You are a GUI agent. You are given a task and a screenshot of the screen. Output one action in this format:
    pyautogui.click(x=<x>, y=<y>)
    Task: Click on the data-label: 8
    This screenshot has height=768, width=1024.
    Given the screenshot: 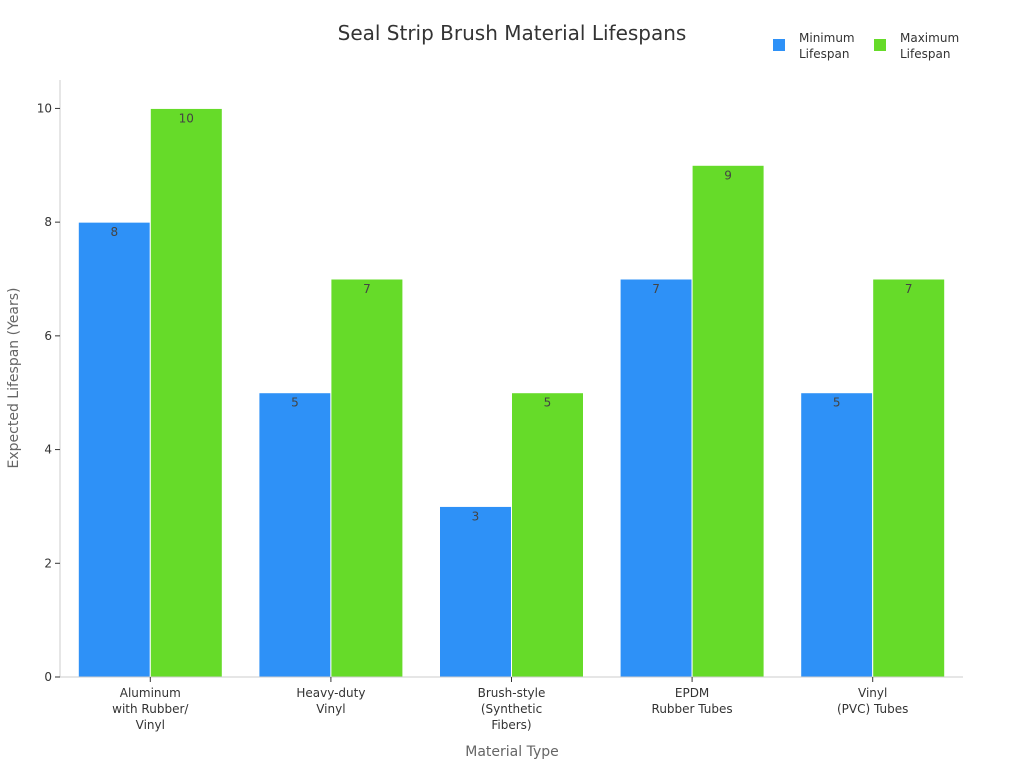 What is the action you would take?
    pyautogui.click(x=114, y=232)
    